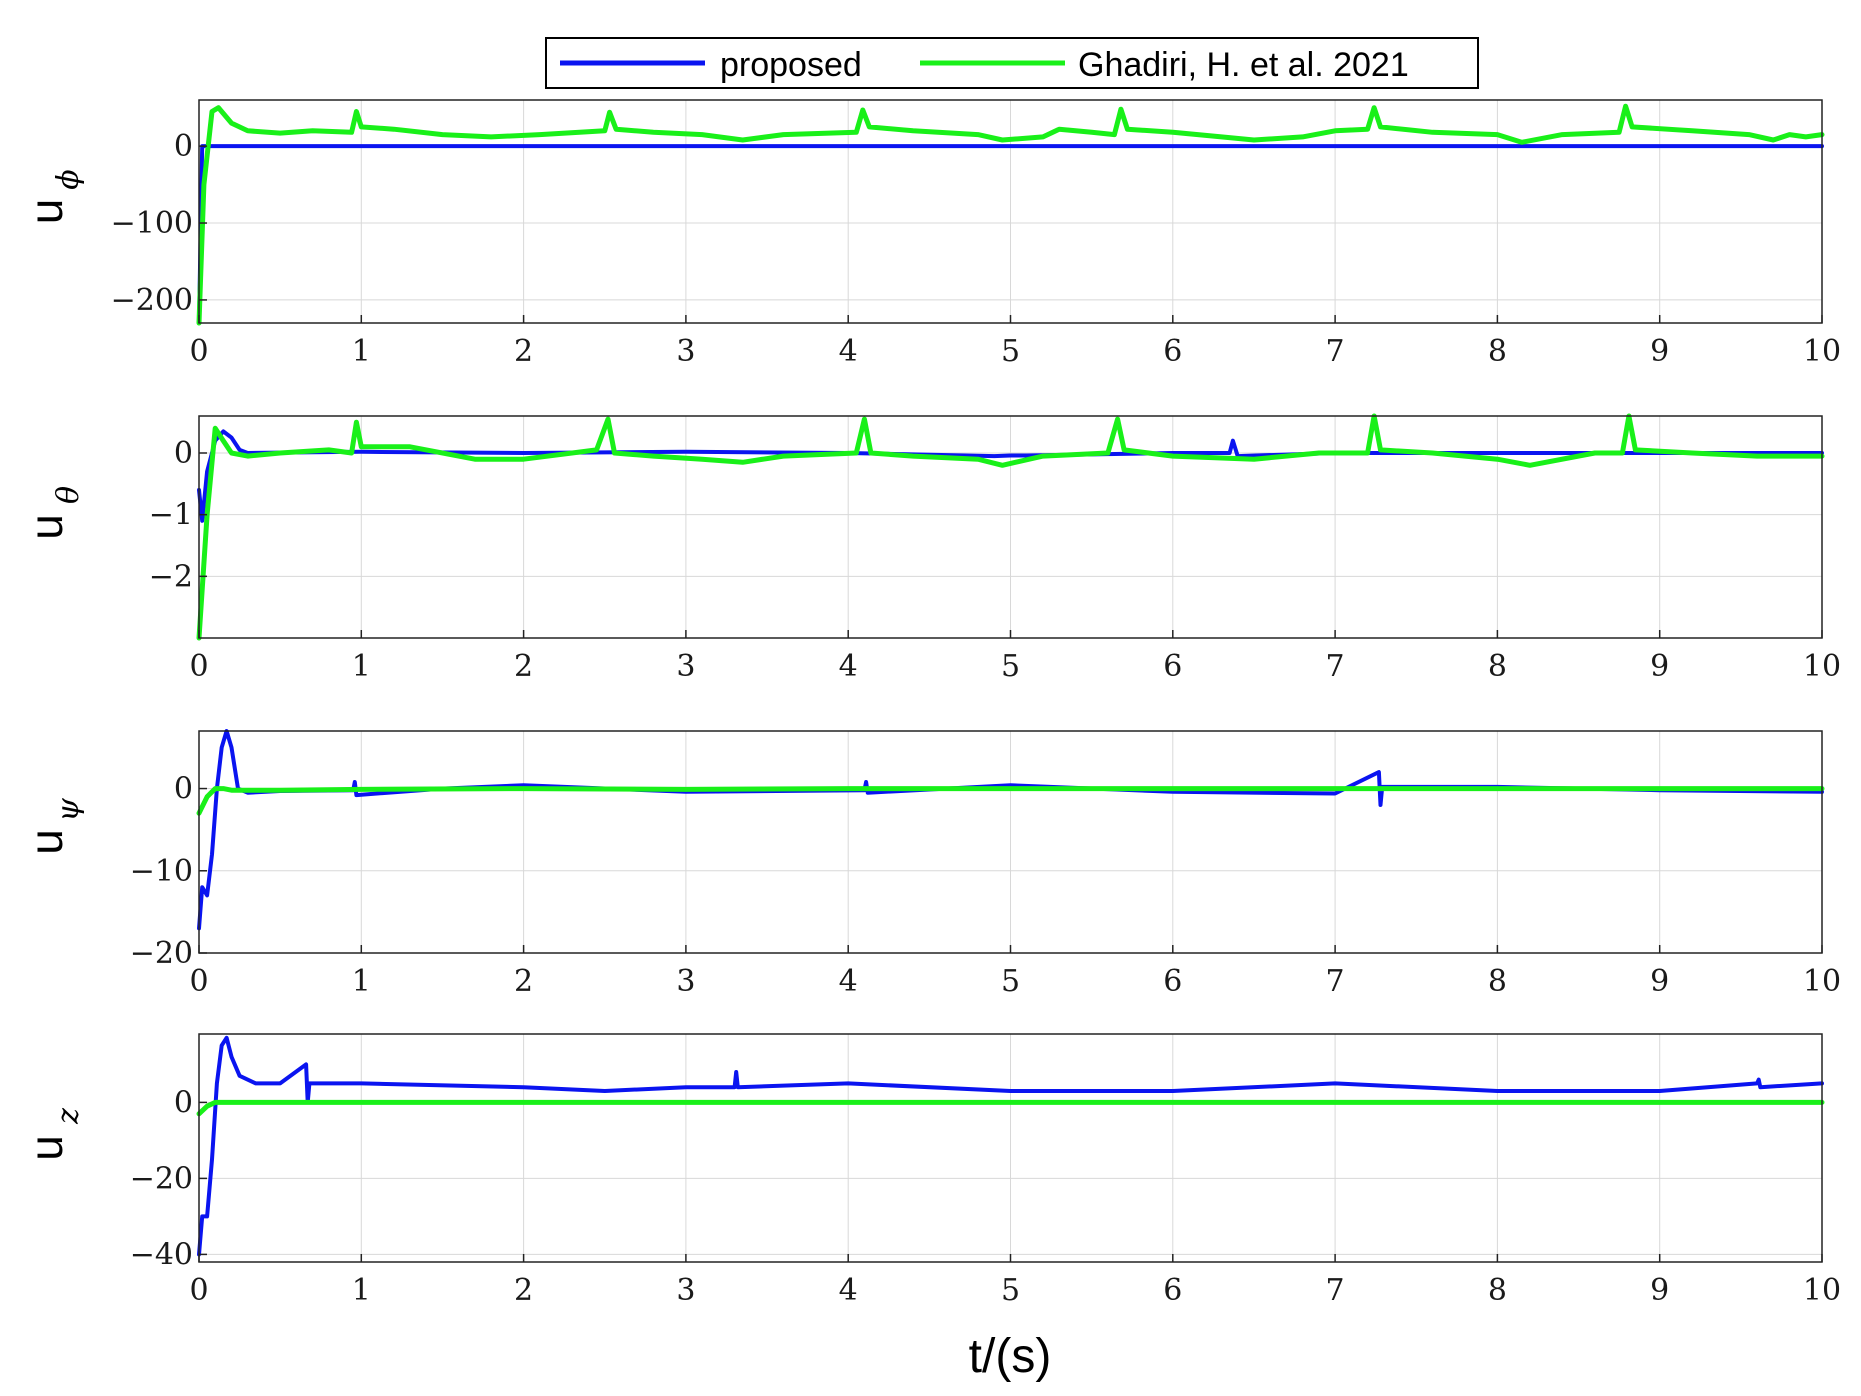  I want to click on y-axis-label-subscript: z, so click(68, 1116).